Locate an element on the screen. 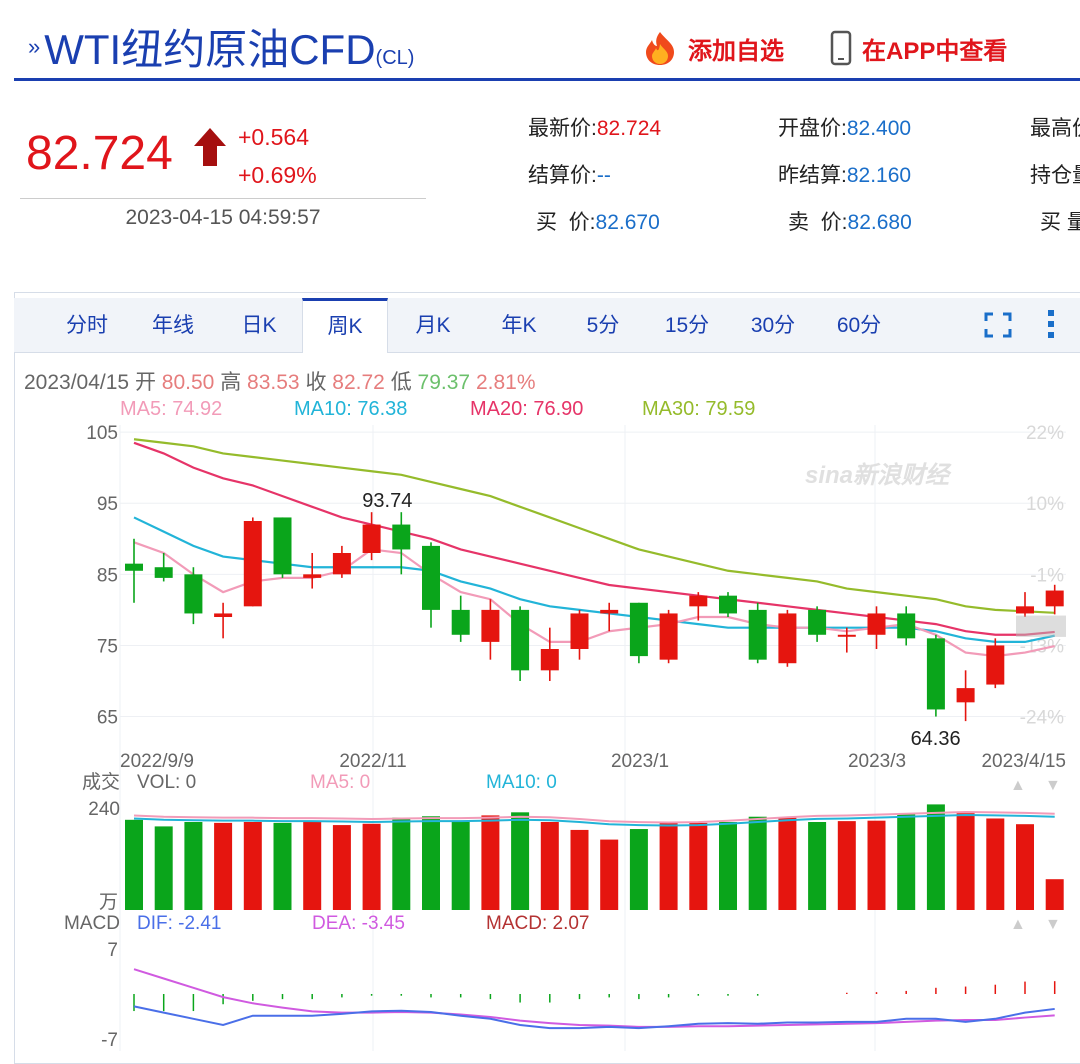  ask-price-field: 卖 价:82.680 is located at coordinates (850, 222).